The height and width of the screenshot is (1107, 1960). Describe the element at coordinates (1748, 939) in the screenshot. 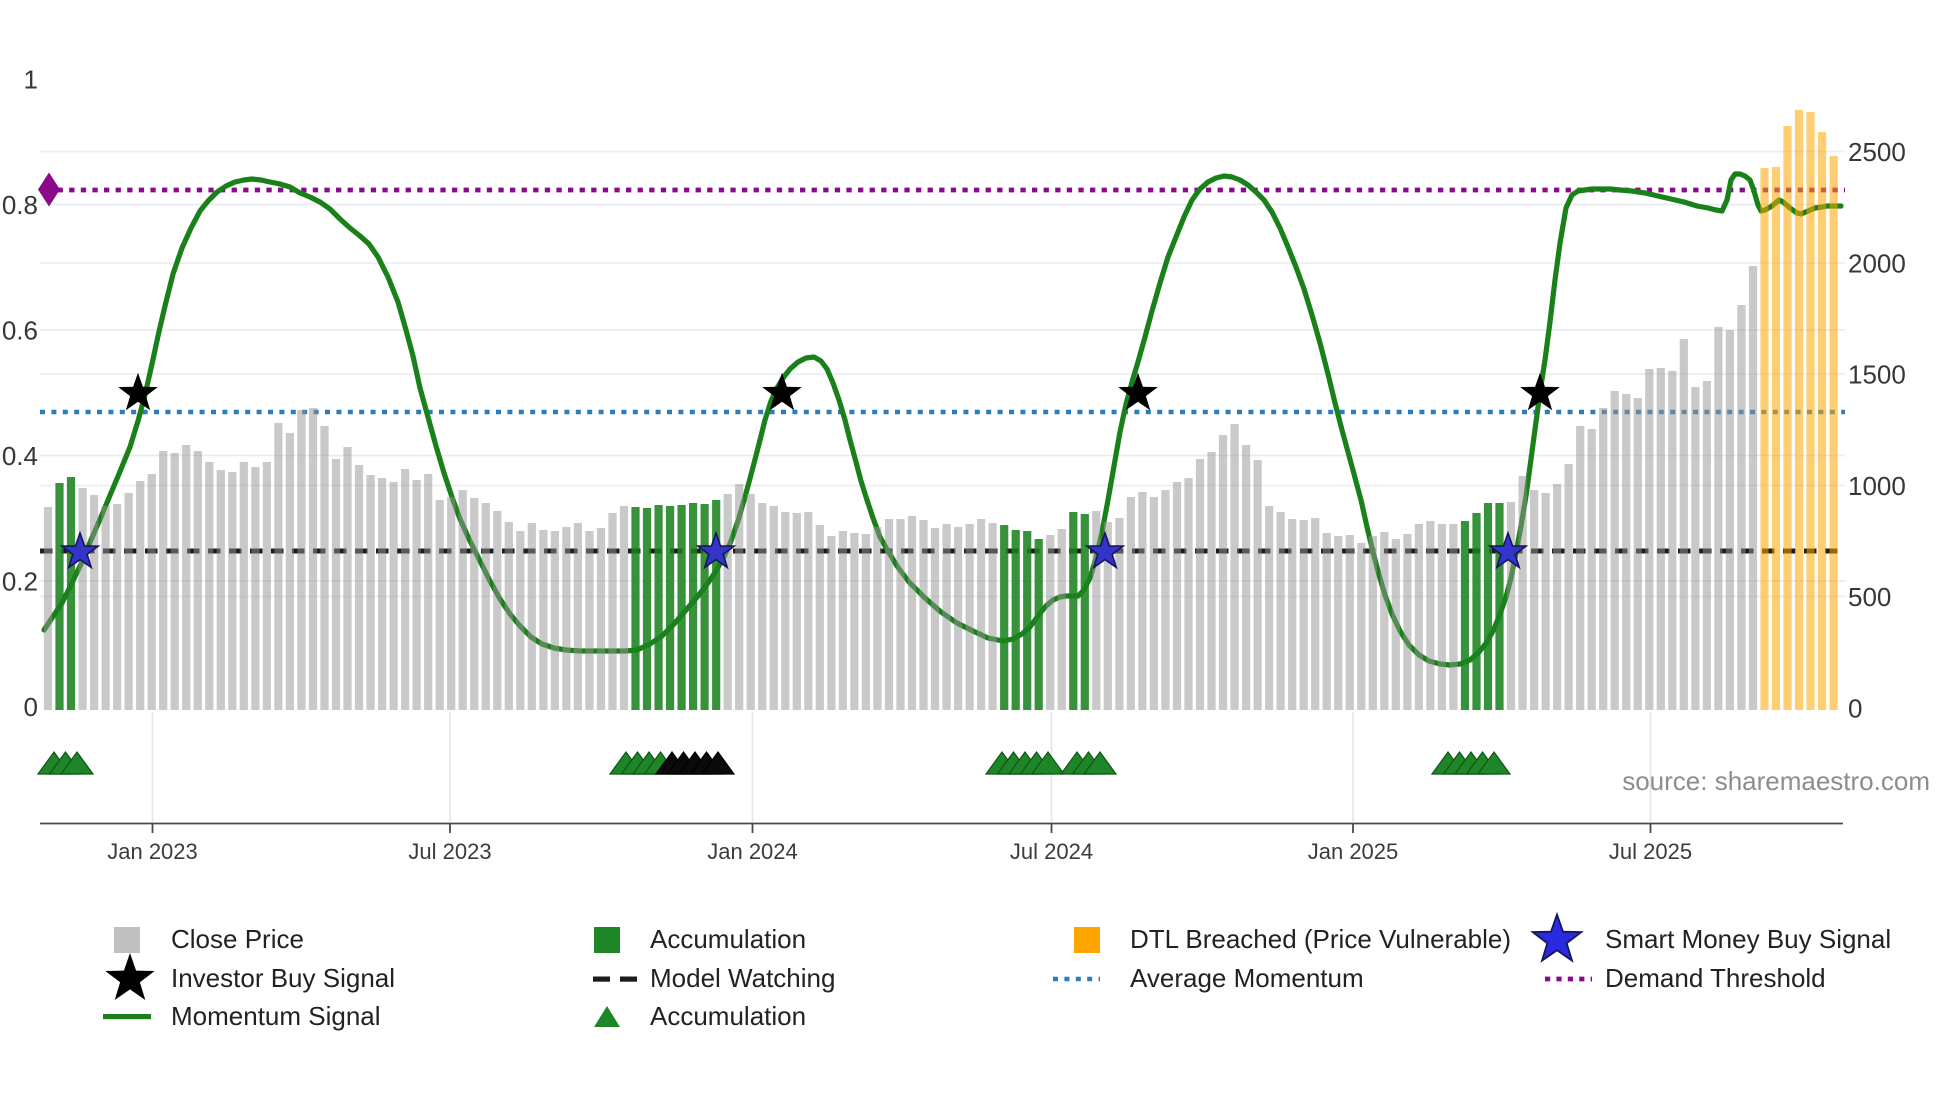

I see `svg-text: Smart Money Buy Signal` at that location.